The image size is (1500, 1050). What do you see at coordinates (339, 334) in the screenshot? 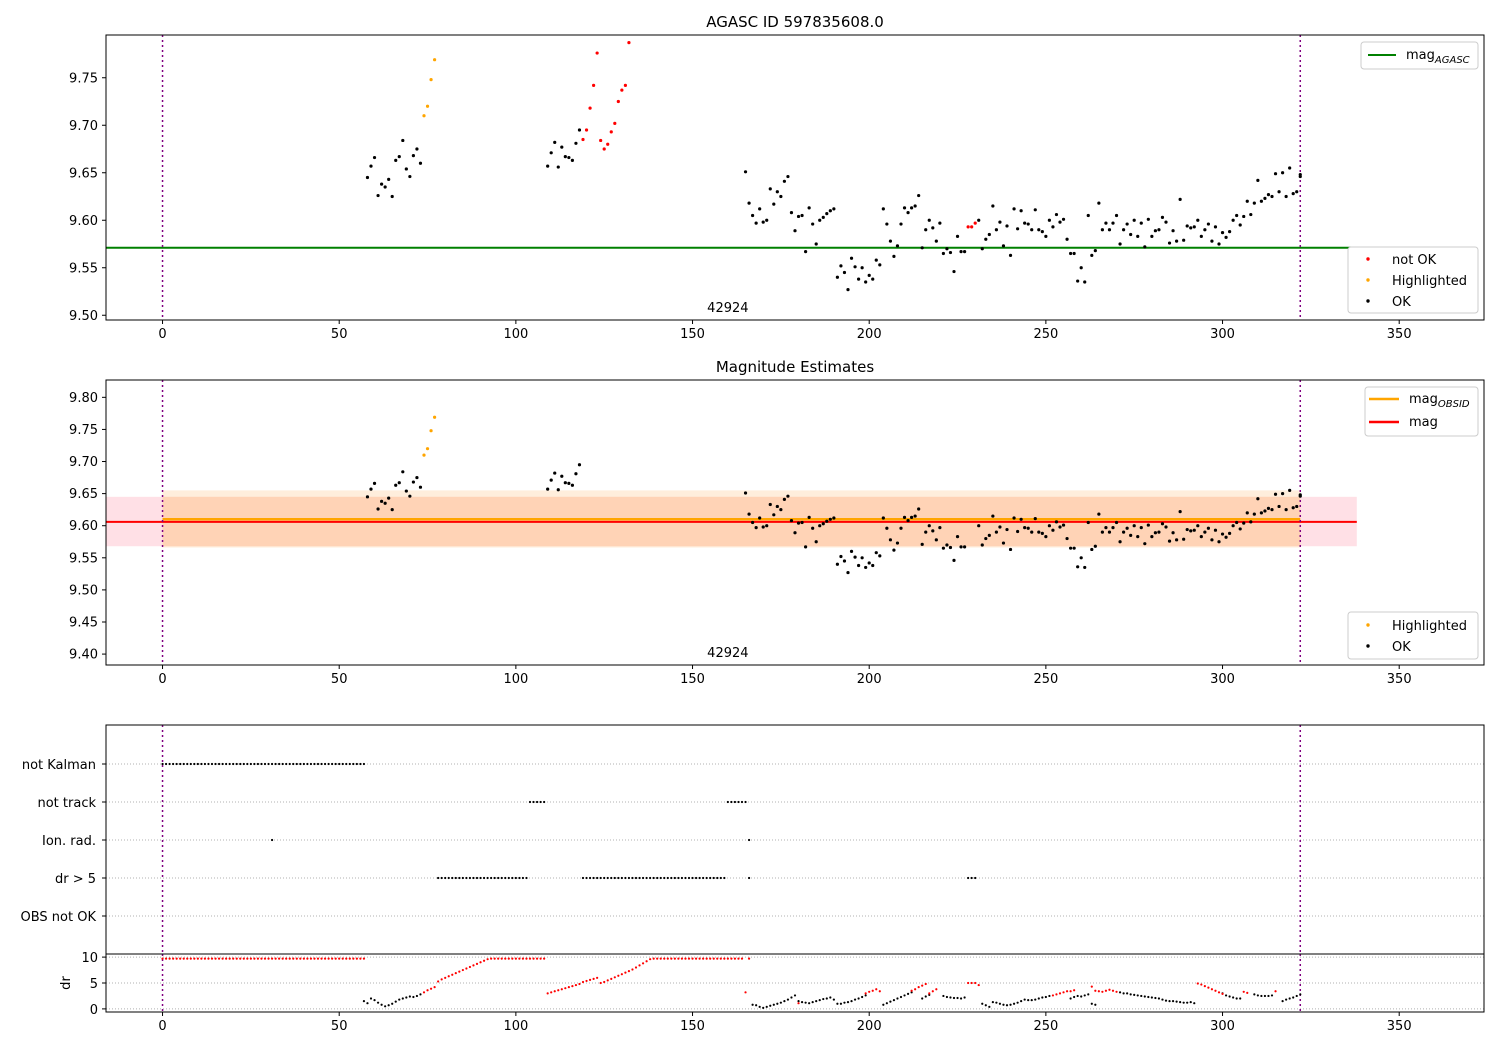
I see `x-tick-label: 50` at bounding box center [339, 334].